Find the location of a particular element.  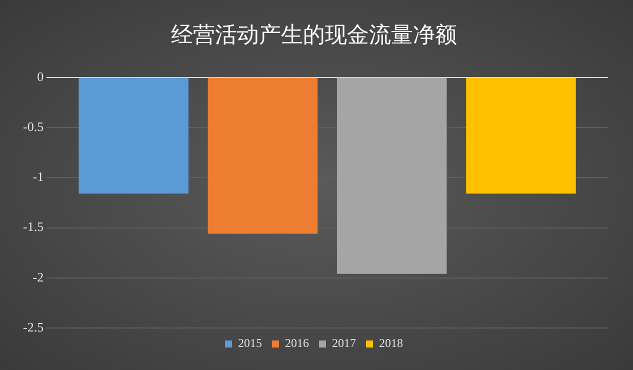

y-tick-label: -1.5 is located at coordinates (33, 226).